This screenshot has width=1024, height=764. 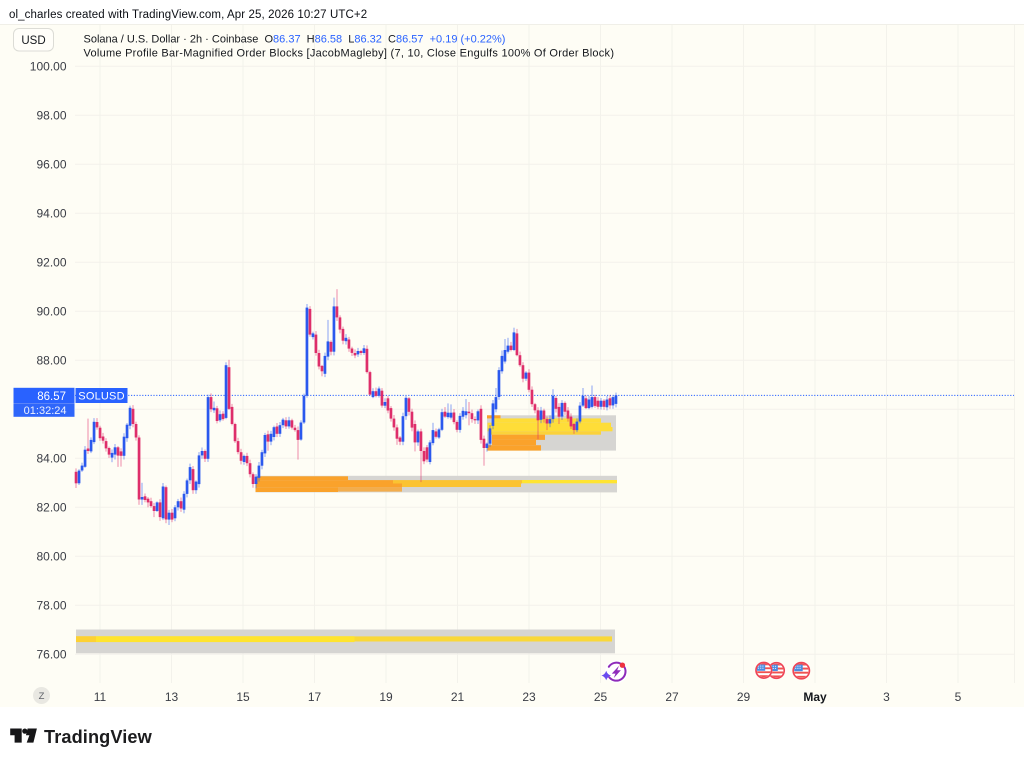 What do you see at coordinates (172, 697) in the screenshot?
I see `svg-text: 13` at bounding box center [172, 697].